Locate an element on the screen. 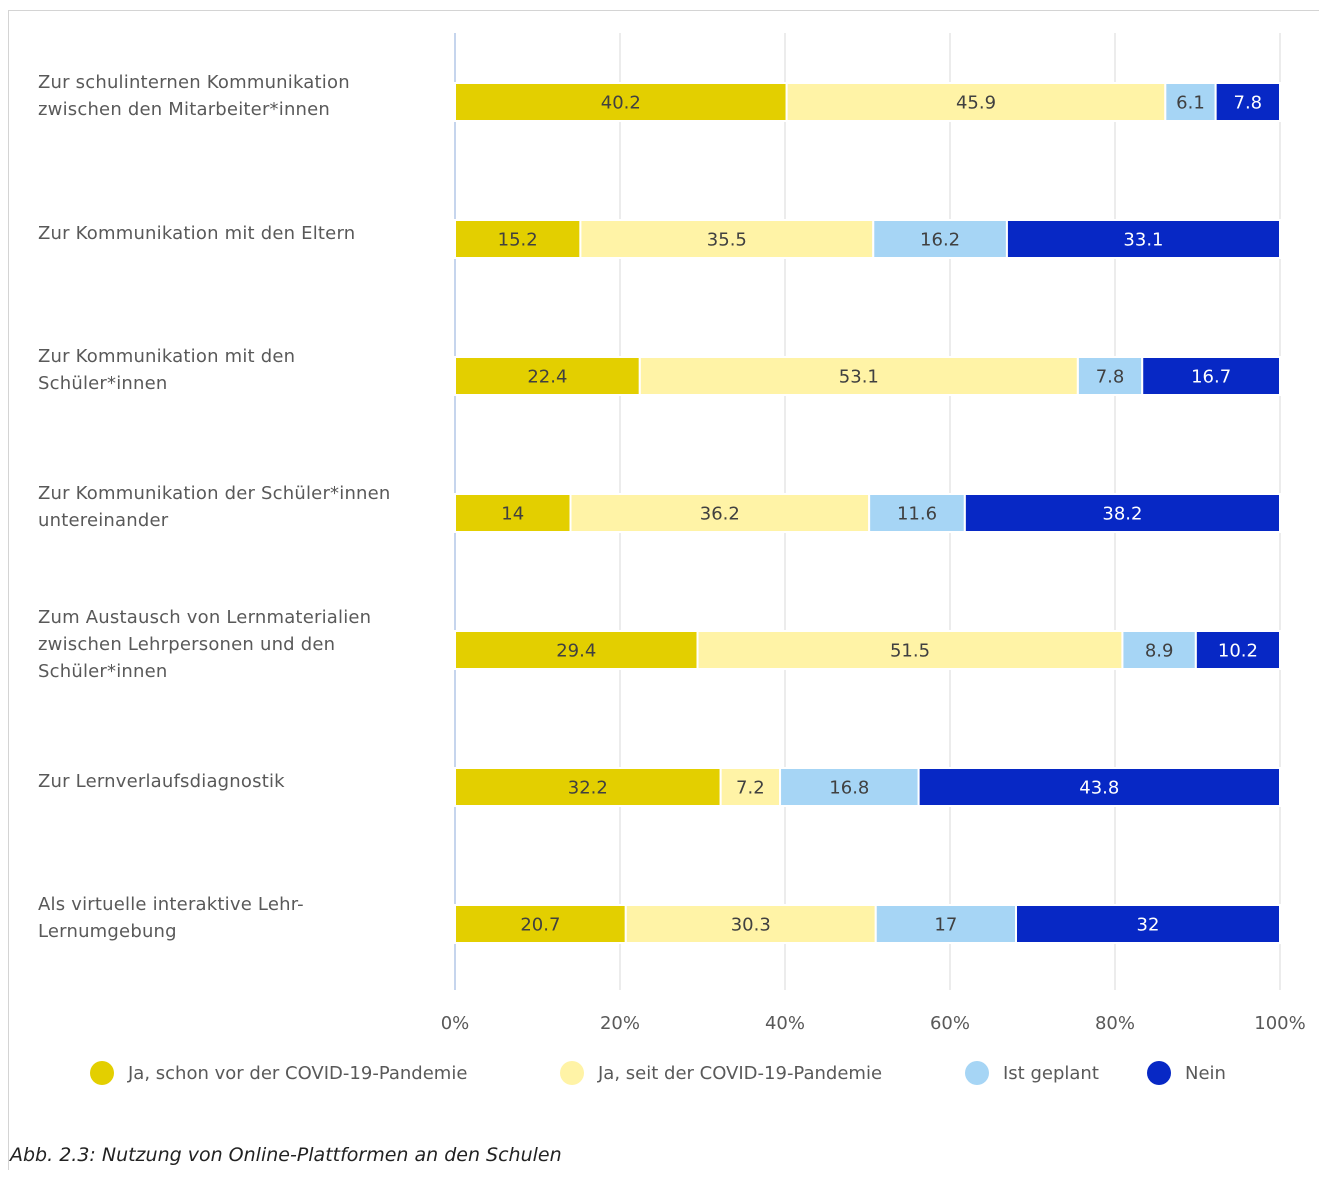 The width and height of the screenshot is (1319, 1178). data-label: 16.7 is located at coordinates (1211, 377).